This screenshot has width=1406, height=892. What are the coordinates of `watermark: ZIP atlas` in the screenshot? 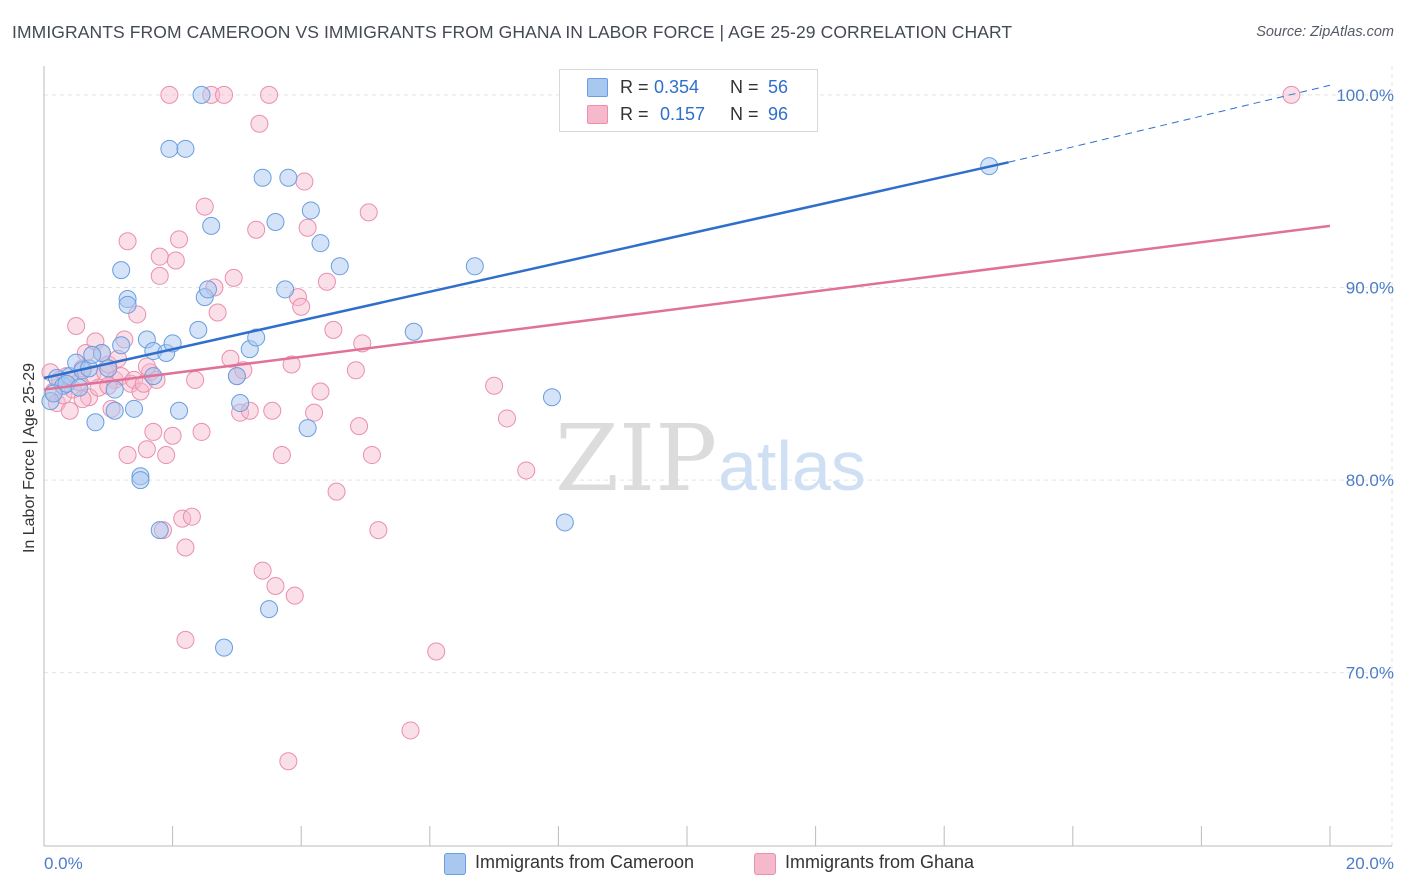 It's located at (710, 458).